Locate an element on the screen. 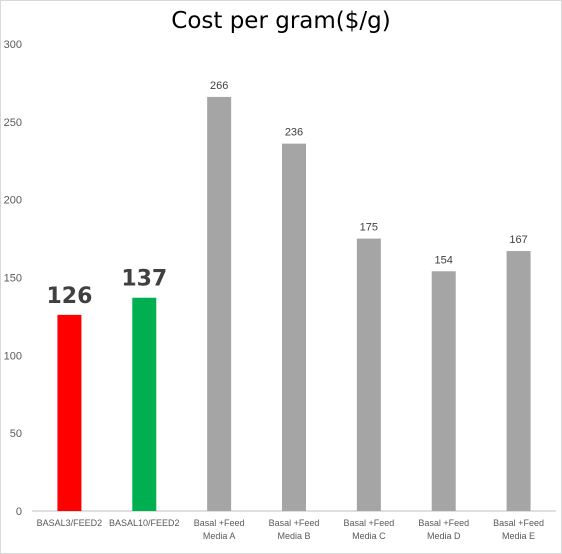 The height and width of the screenshot is (554, 562). y-tick-label: 50 is located at coordinates (16, 434).